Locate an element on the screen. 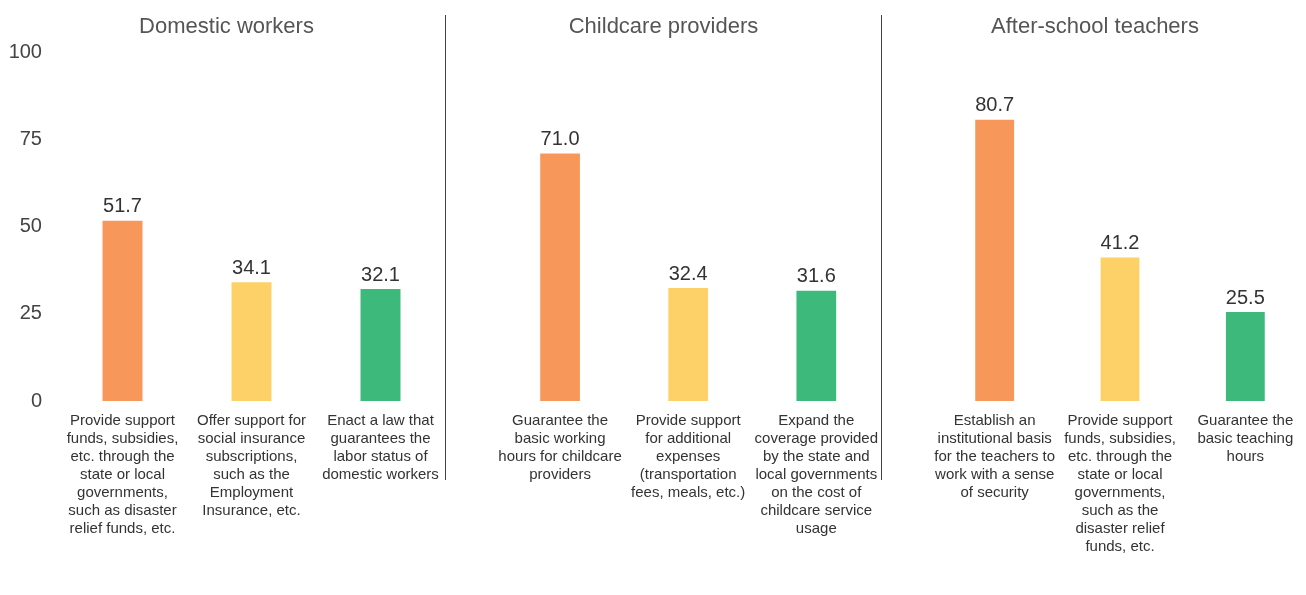 Image resolution: width=1306 pixels, height=595 pixels. x-tick-label: Provide support for additional expenses (transportation fees, meals, etc.) is located at coordinates (688, 456).